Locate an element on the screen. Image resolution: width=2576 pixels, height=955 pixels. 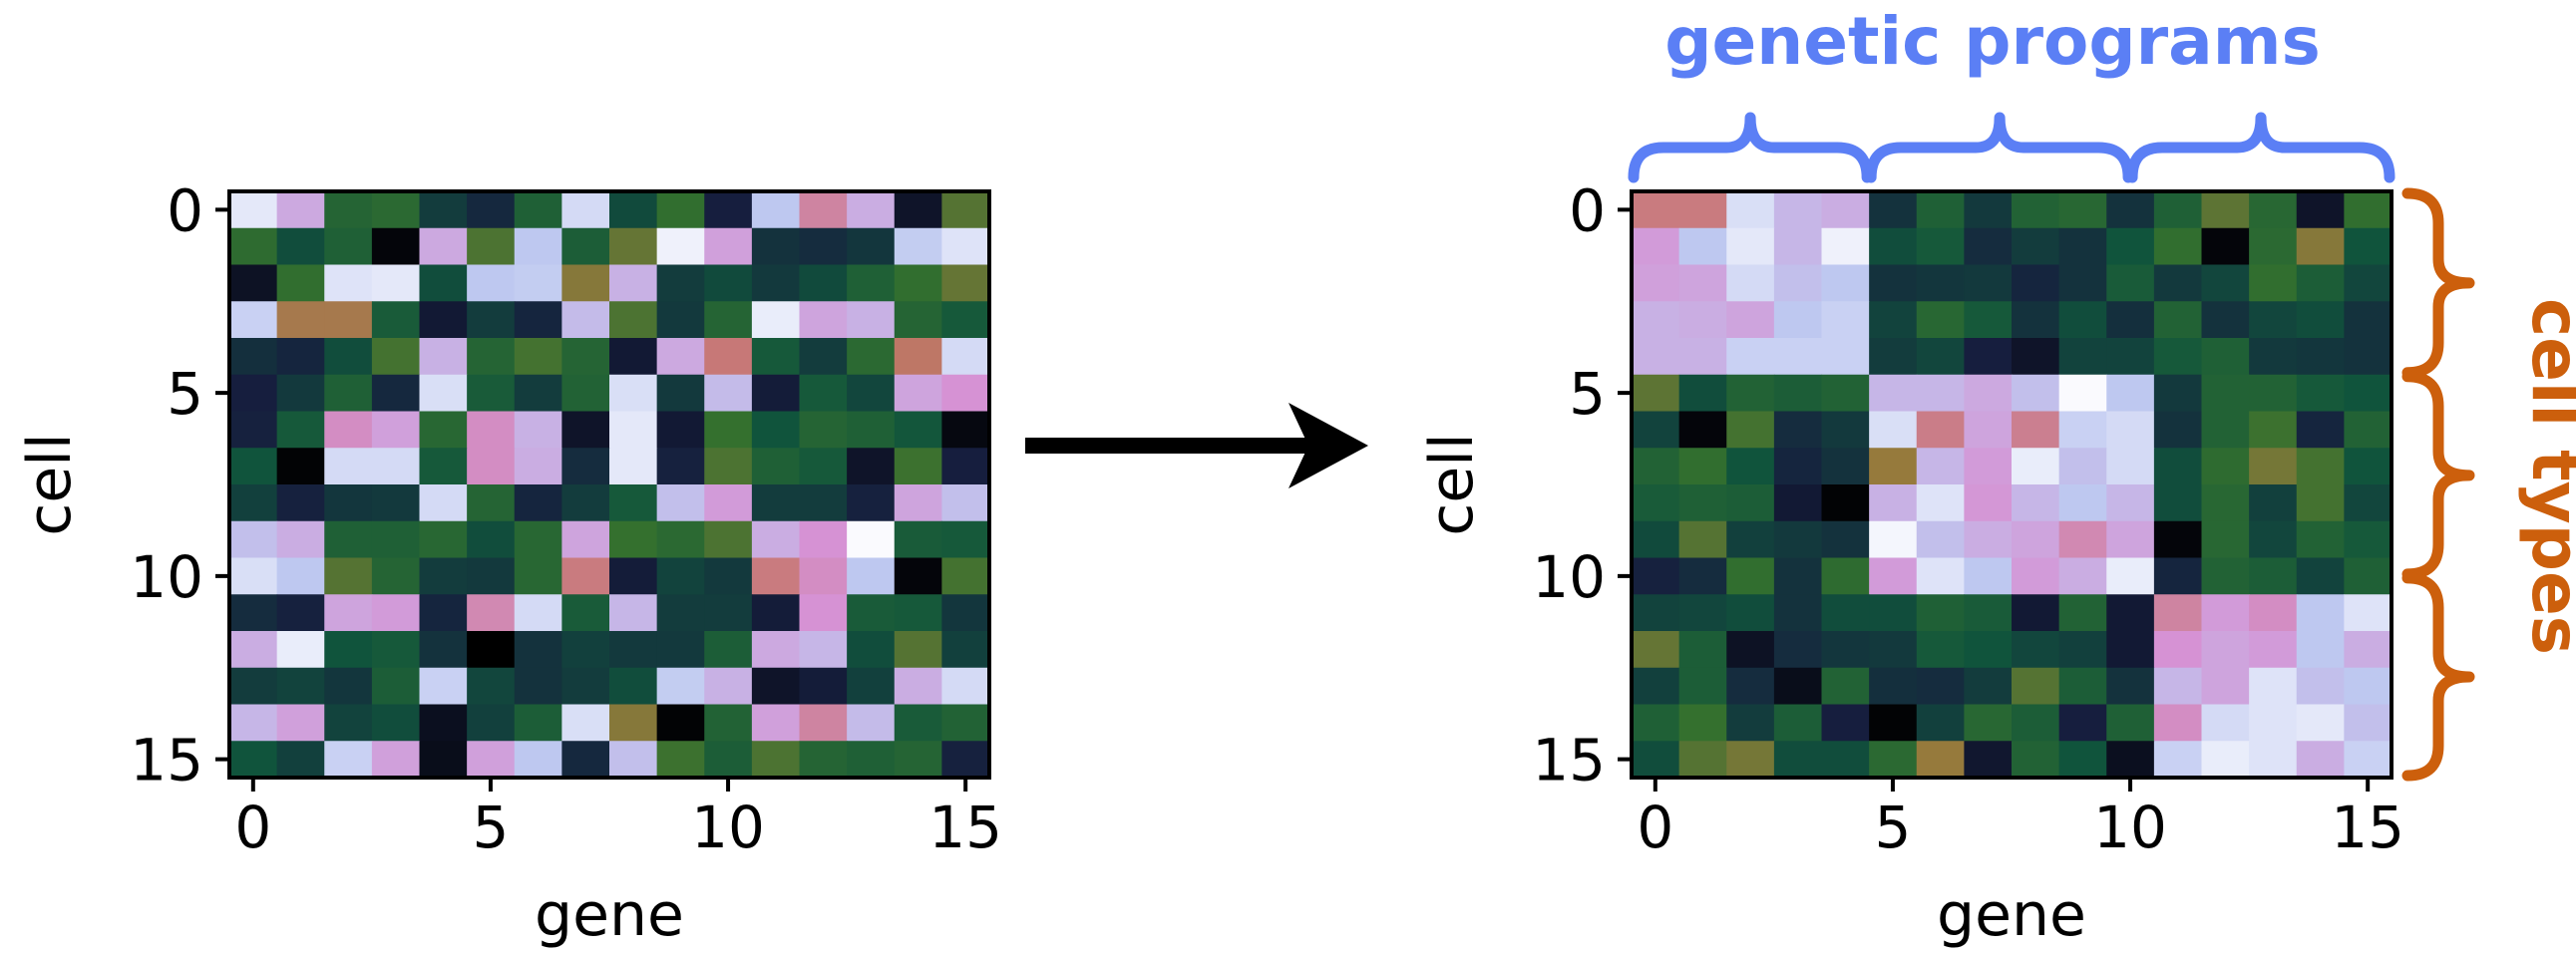
heatmap-right-xticks: 0 5 10 15 is located at coordinates (2021, 820).